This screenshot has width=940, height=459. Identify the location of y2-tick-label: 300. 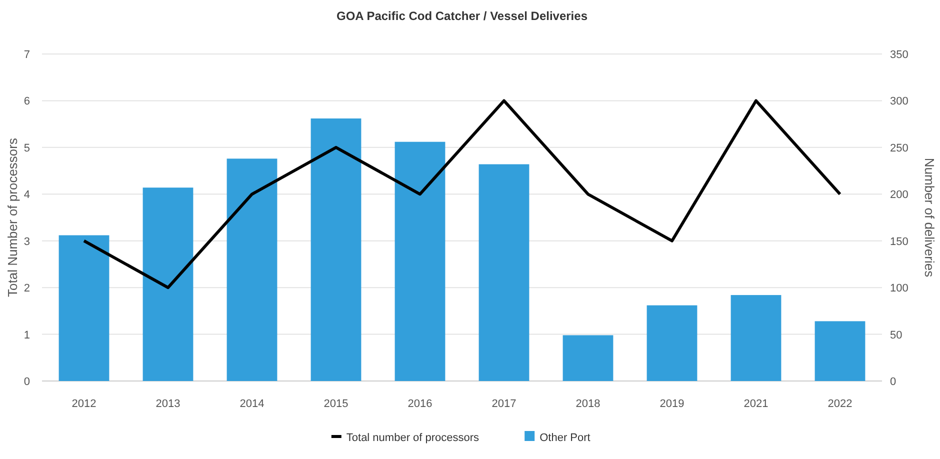
(899, 102).